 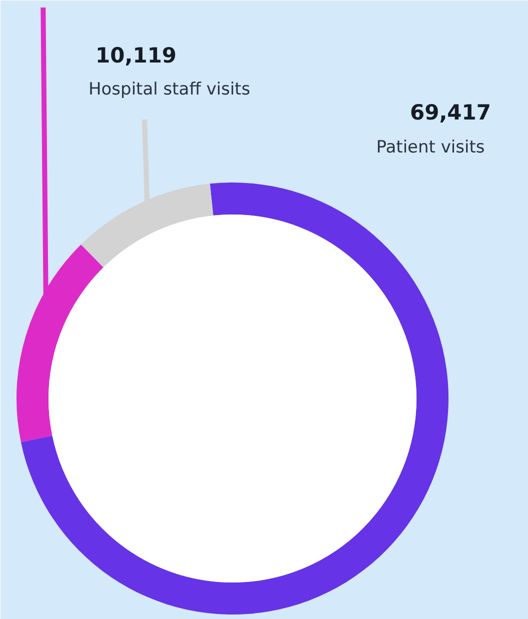 I want to click on data-label: 10,119, so click(x=136, y=56).